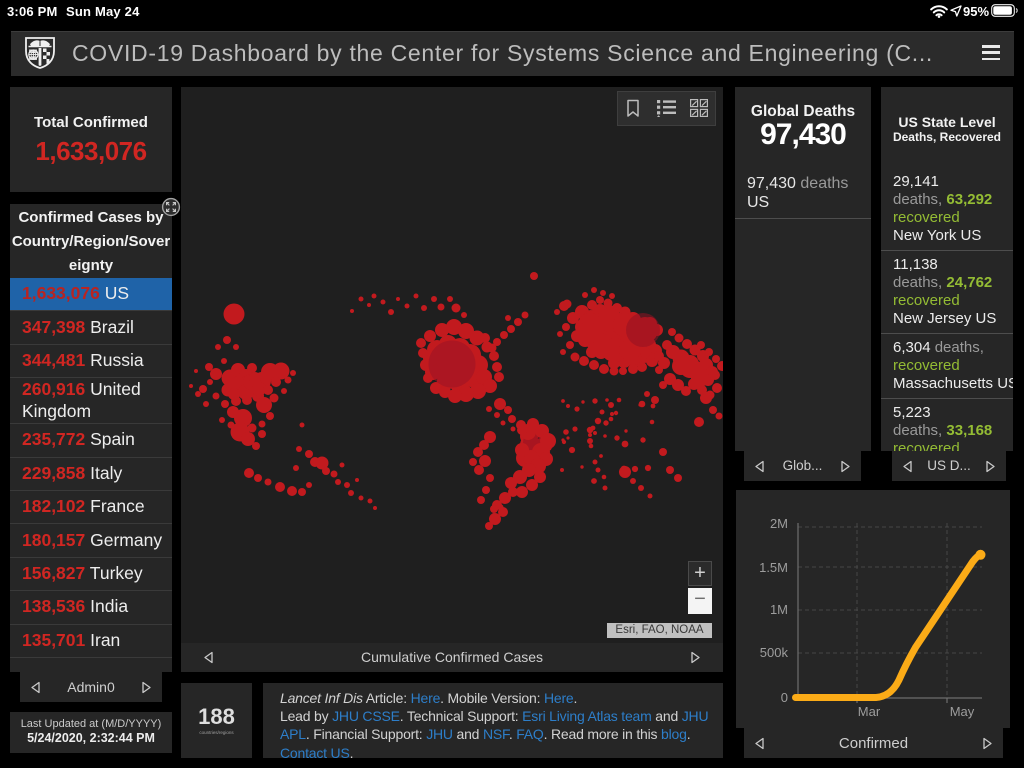  What do you see at coordinates (779, 609) in the screenshot?
I see `svg-text: 1M` at bounding box center [779, 609].